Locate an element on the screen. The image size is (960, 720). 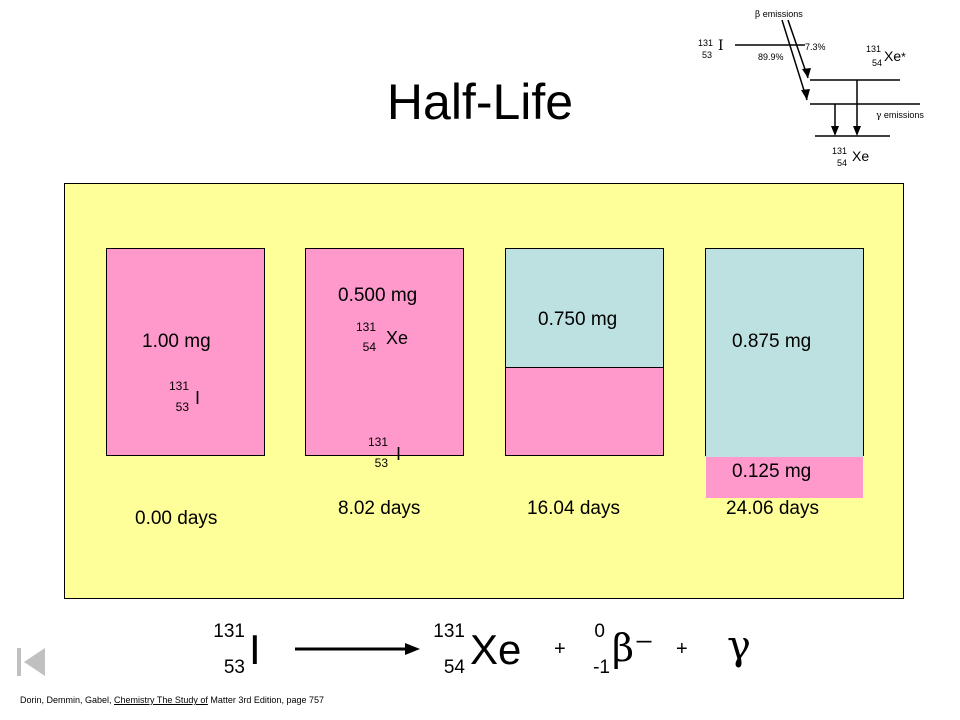
branch-2-label: 7.3% is located at coordinates (815, 47).